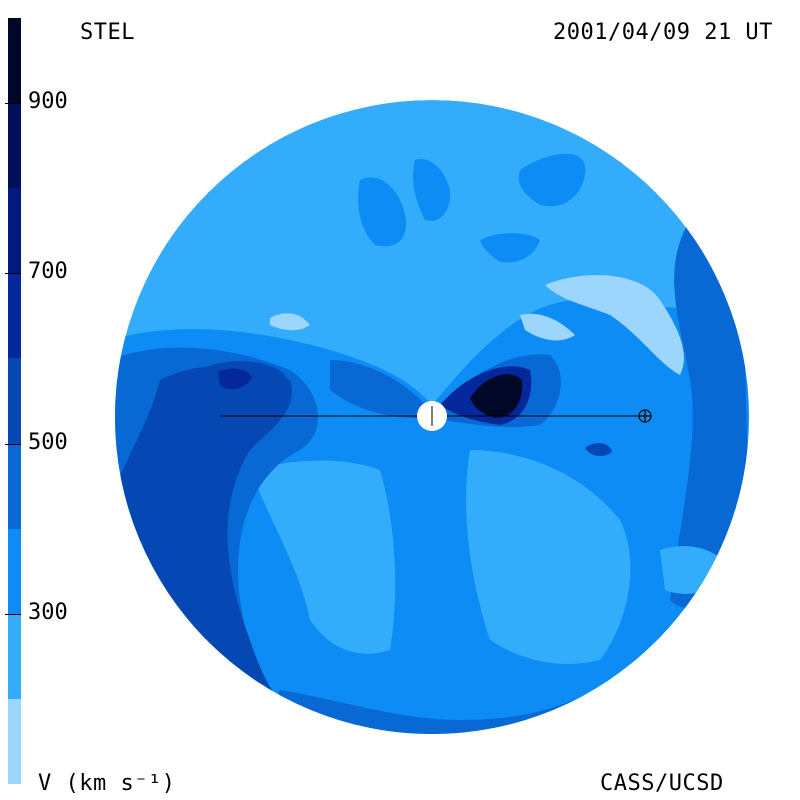  I want to click on colorbar-gradient, so click(14, 401).